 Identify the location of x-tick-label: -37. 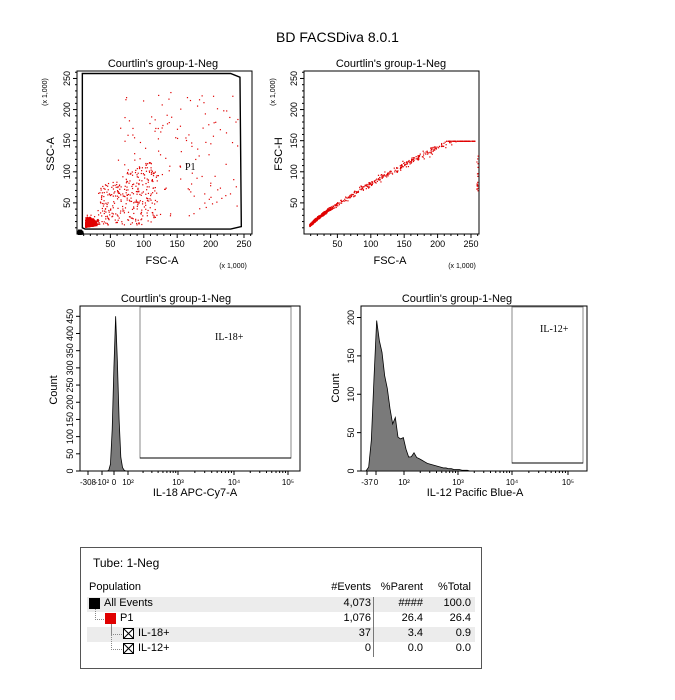
(367, 482).